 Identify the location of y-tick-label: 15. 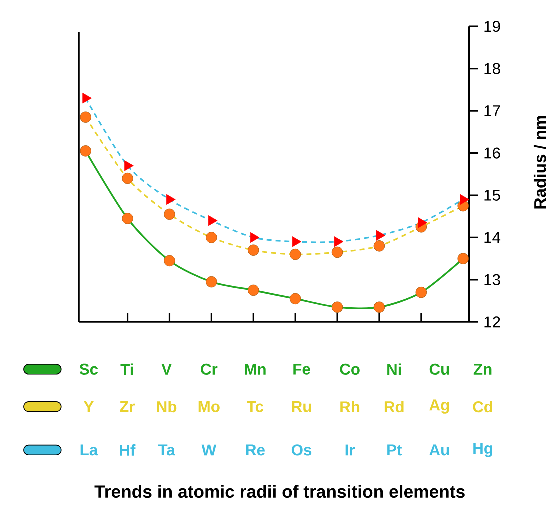
(492, 195).